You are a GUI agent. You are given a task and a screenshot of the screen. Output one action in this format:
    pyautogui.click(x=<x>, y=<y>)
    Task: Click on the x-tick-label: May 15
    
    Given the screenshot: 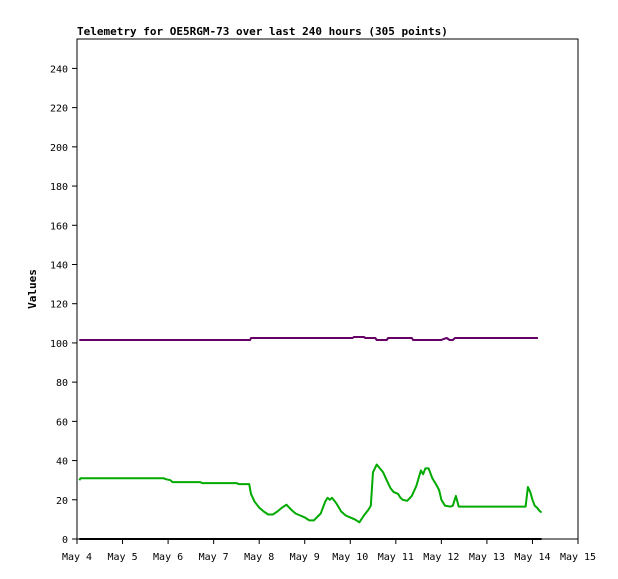 What is the action you would take?
    pyautogui.click(x=578, y=557)
    